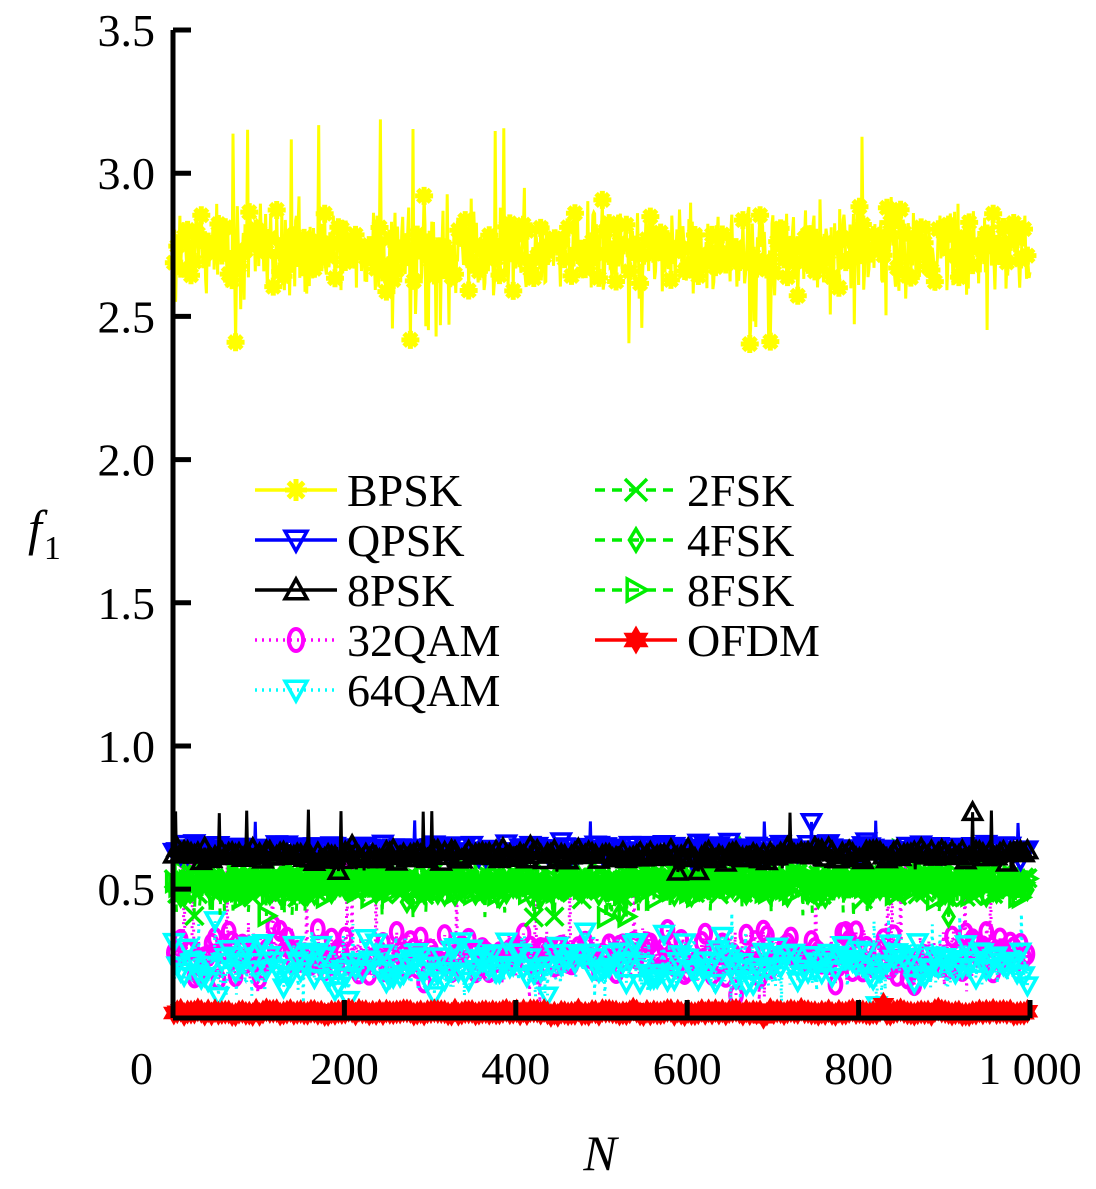  Describe the element at coordinates (600, 840) in the screenshot. I see `series-8psk` at that location.